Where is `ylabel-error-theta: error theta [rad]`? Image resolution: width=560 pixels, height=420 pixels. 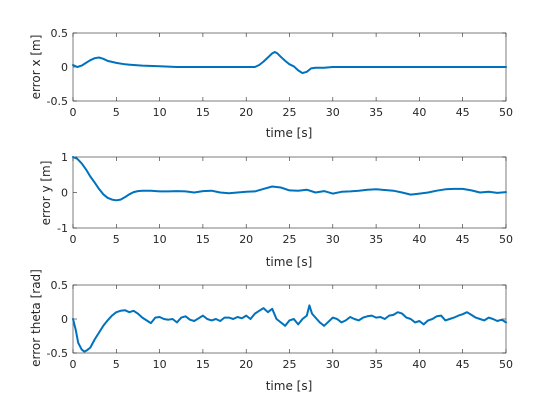
ylabel-error-theta: error theta [rad] is located at coordinates (36, 318).